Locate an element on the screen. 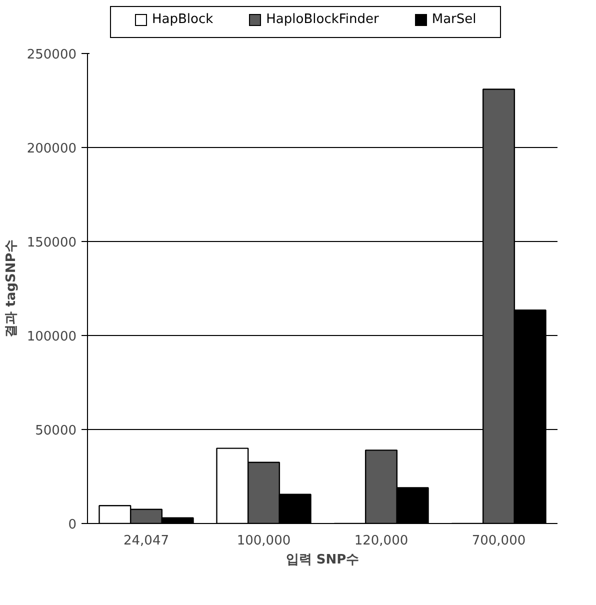  x-axis-title: 입력 SNP수 is located at coordinates (323, 560).